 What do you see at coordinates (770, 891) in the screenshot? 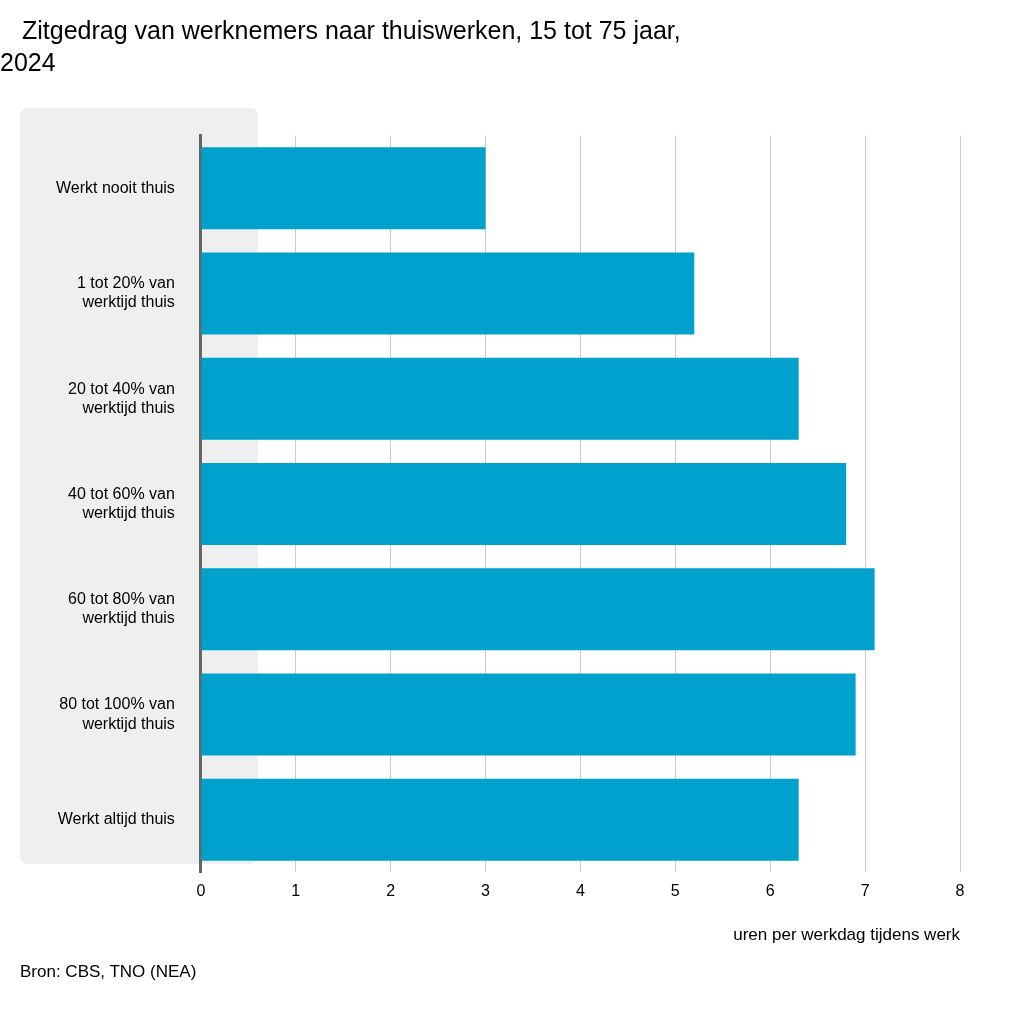
I see `x-tick-label: 6` at bounding box center [770, 891].